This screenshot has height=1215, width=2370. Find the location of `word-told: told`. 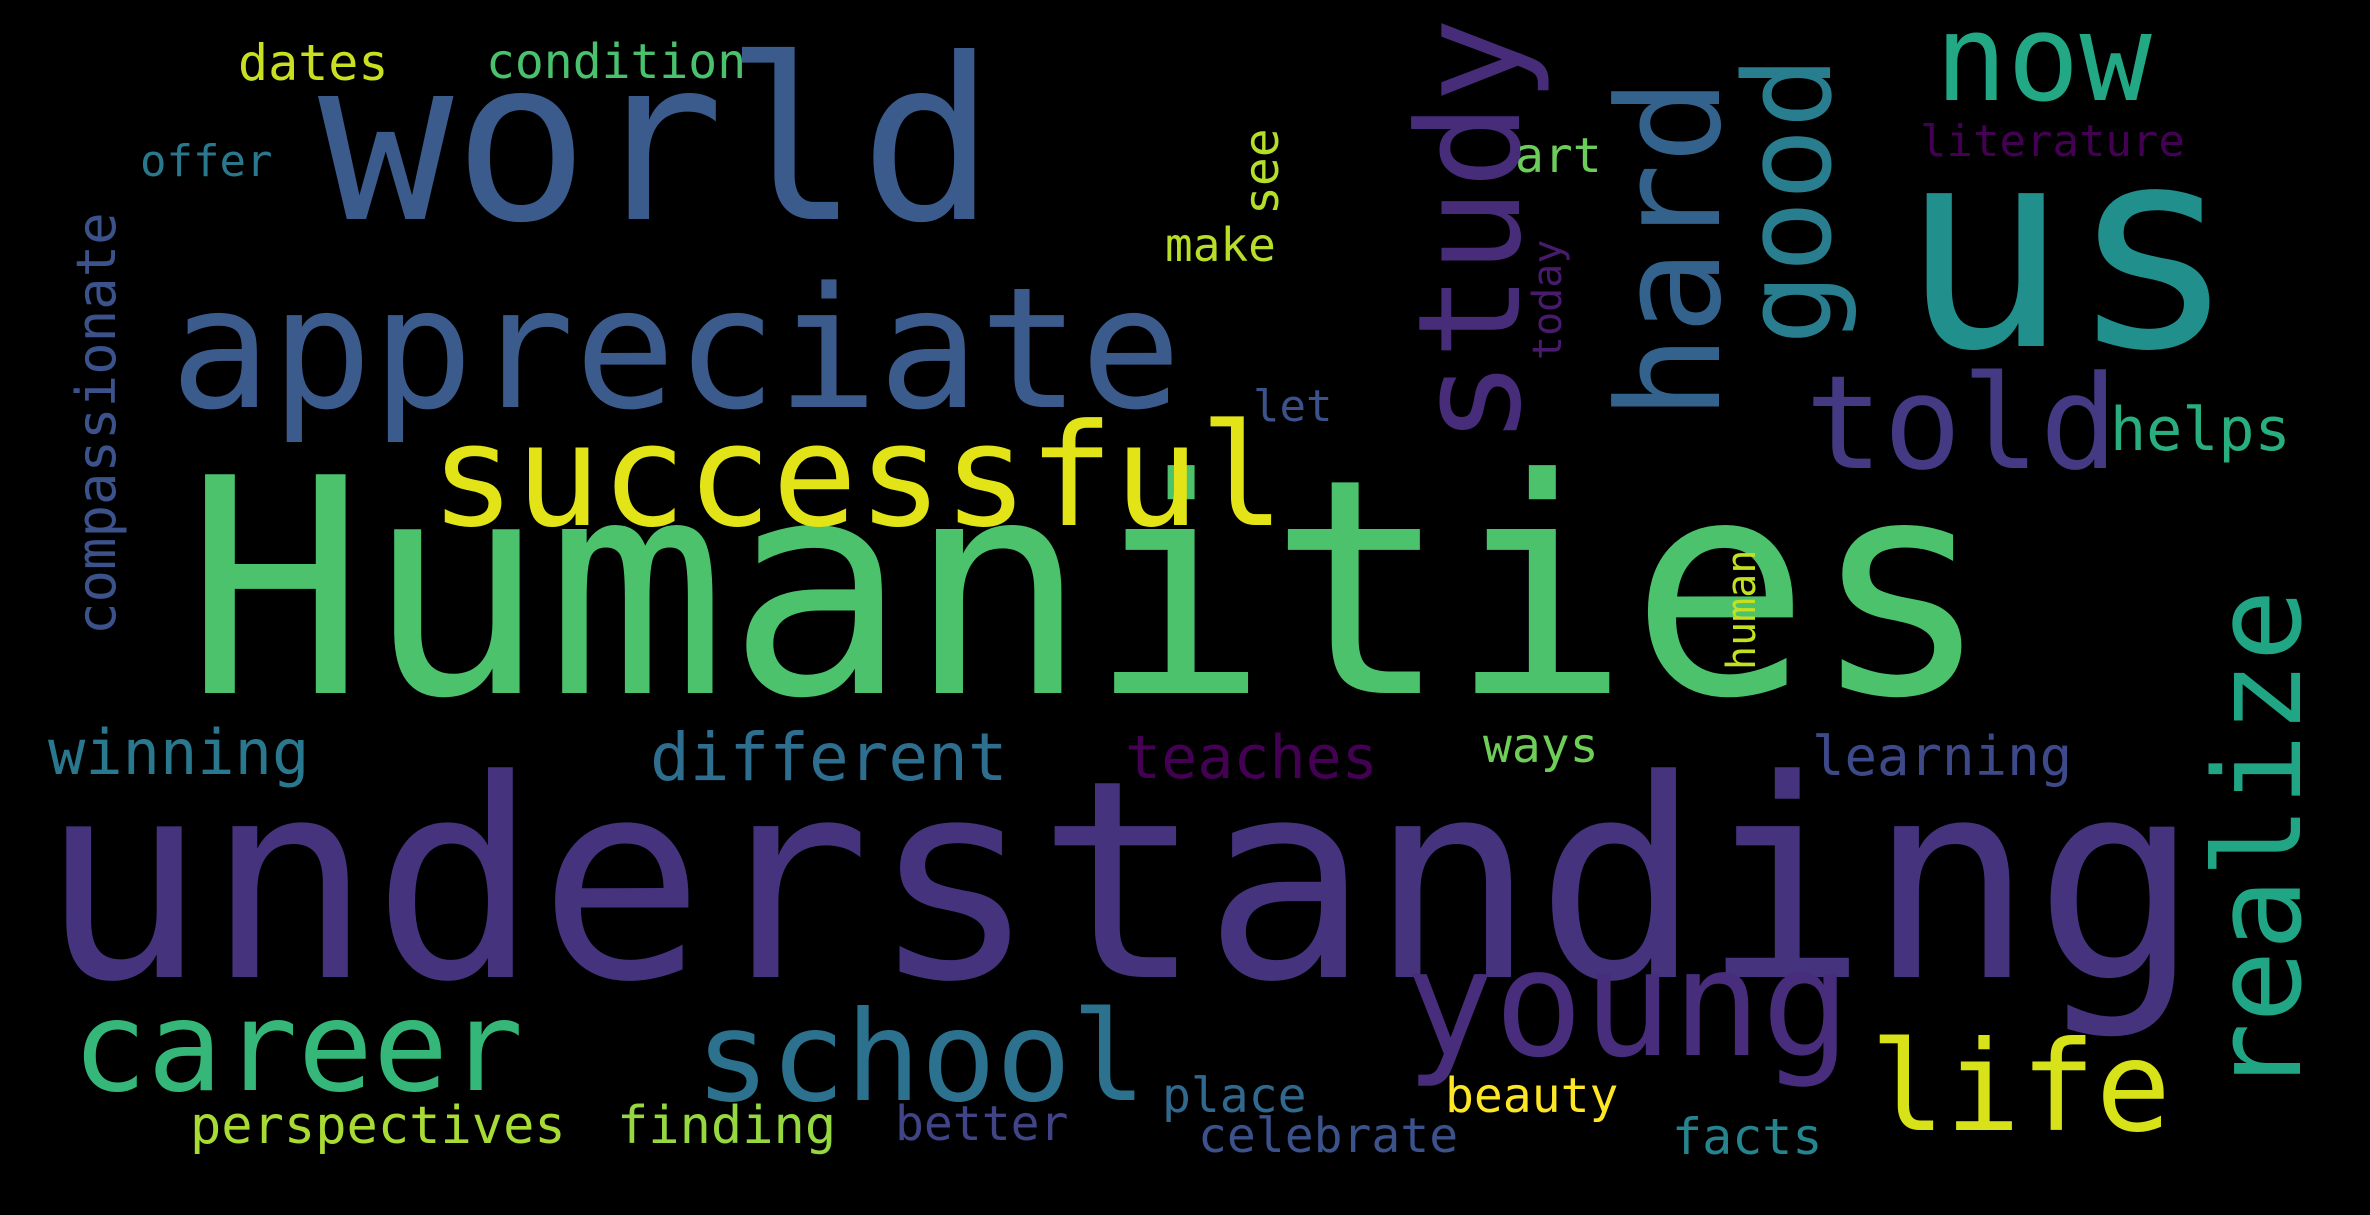

word-told: told is located at coordinates (1962, 423).